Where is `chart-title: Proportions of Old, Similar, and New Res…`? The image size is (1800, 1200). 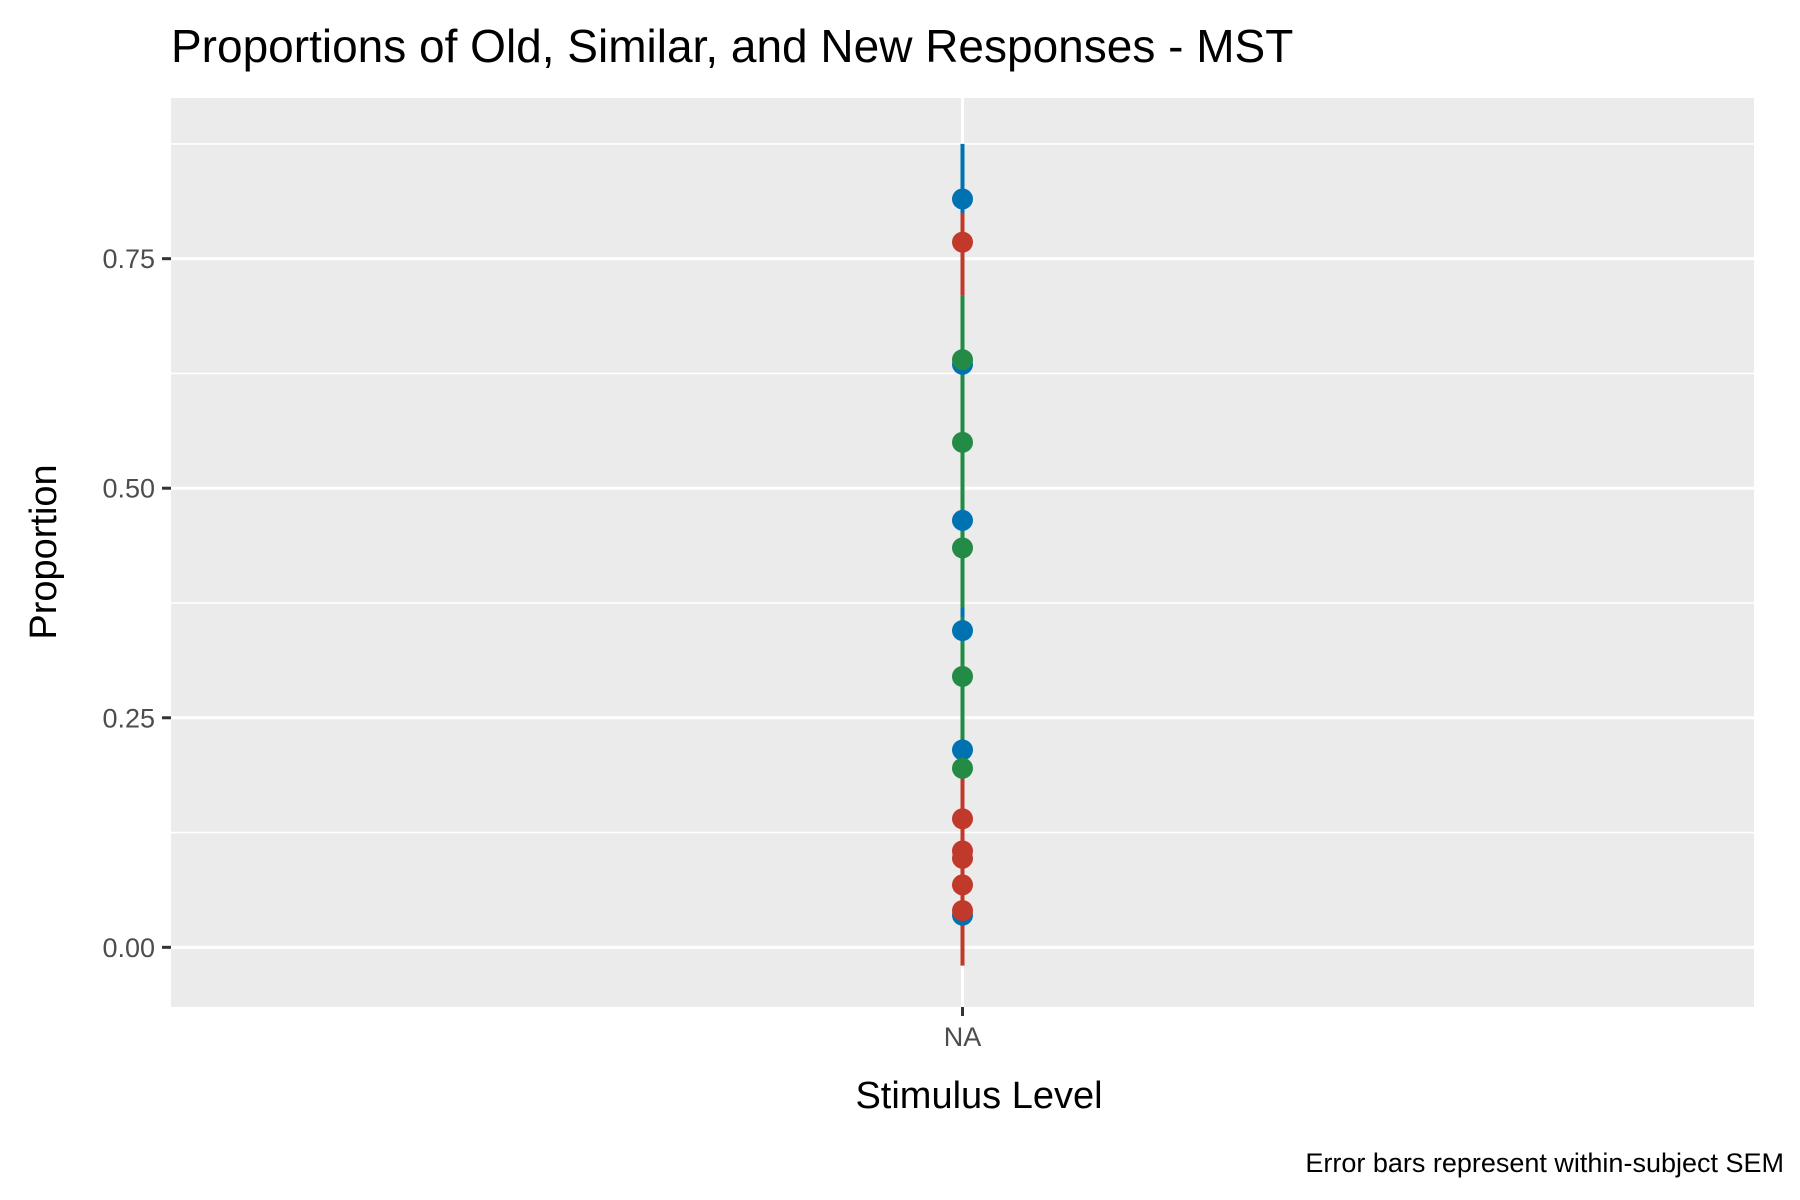
chart-title: Proportions of Old, Similar, and New Res… is located at coordinates (732, 46).